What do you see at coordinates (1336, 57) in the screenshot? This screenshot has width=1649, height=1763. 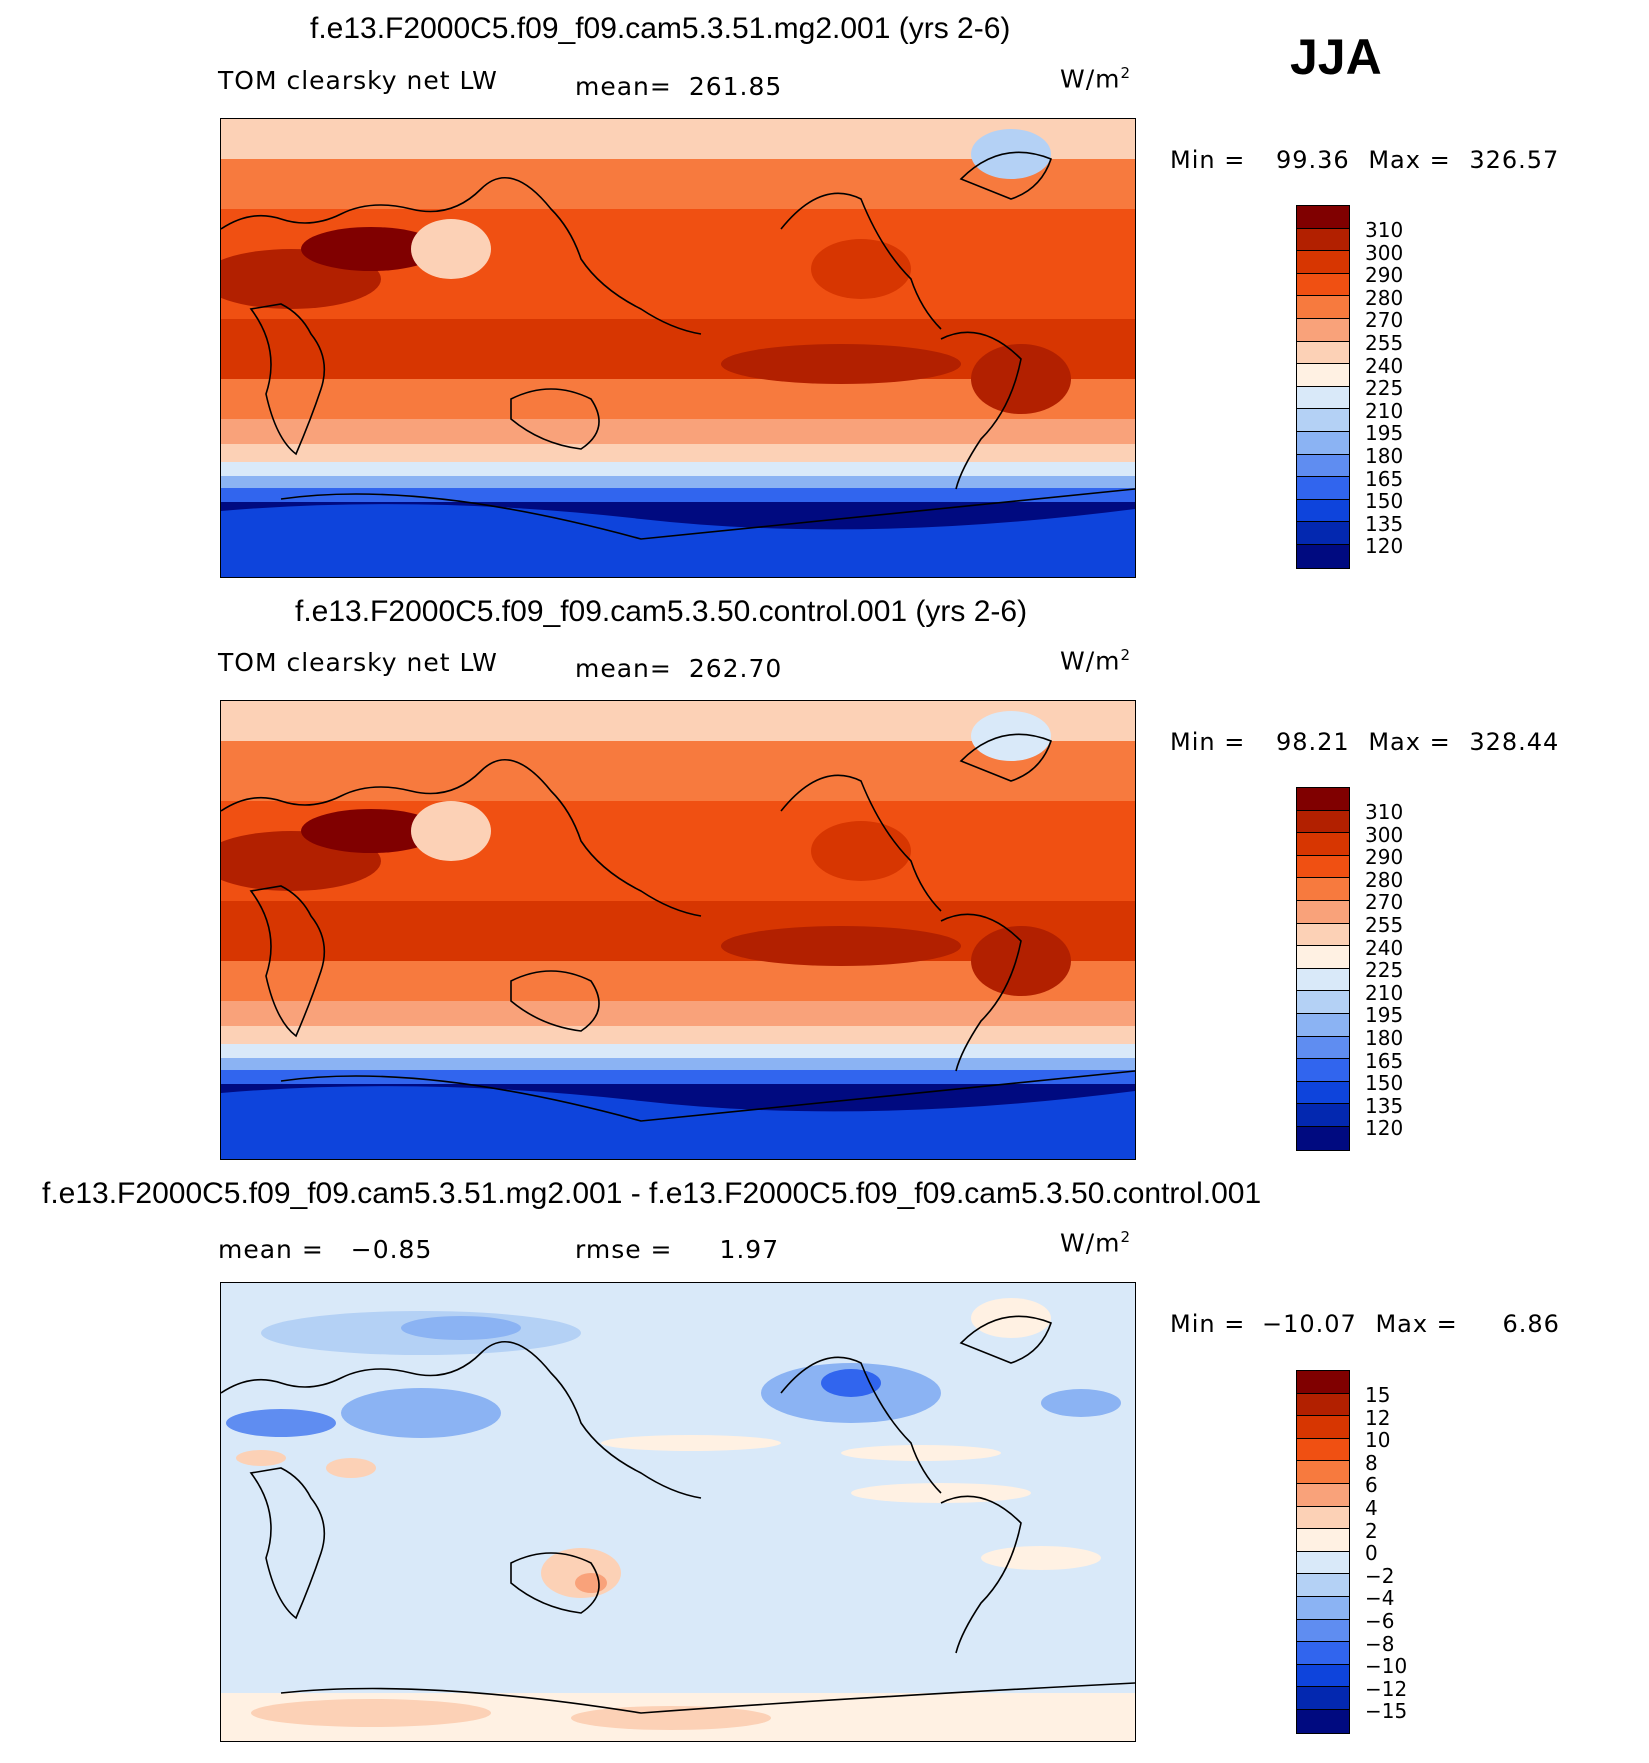 I see `season-label: JJA` at bounding box center [1336, 57].